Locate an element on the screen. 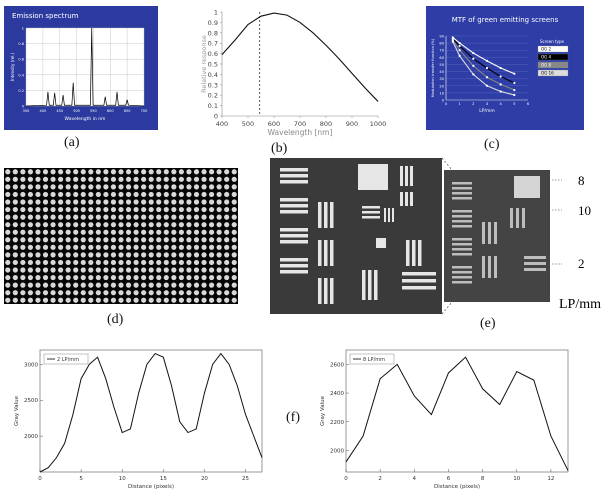  x-tick-label: 20 is located at coordinates (204, 479).